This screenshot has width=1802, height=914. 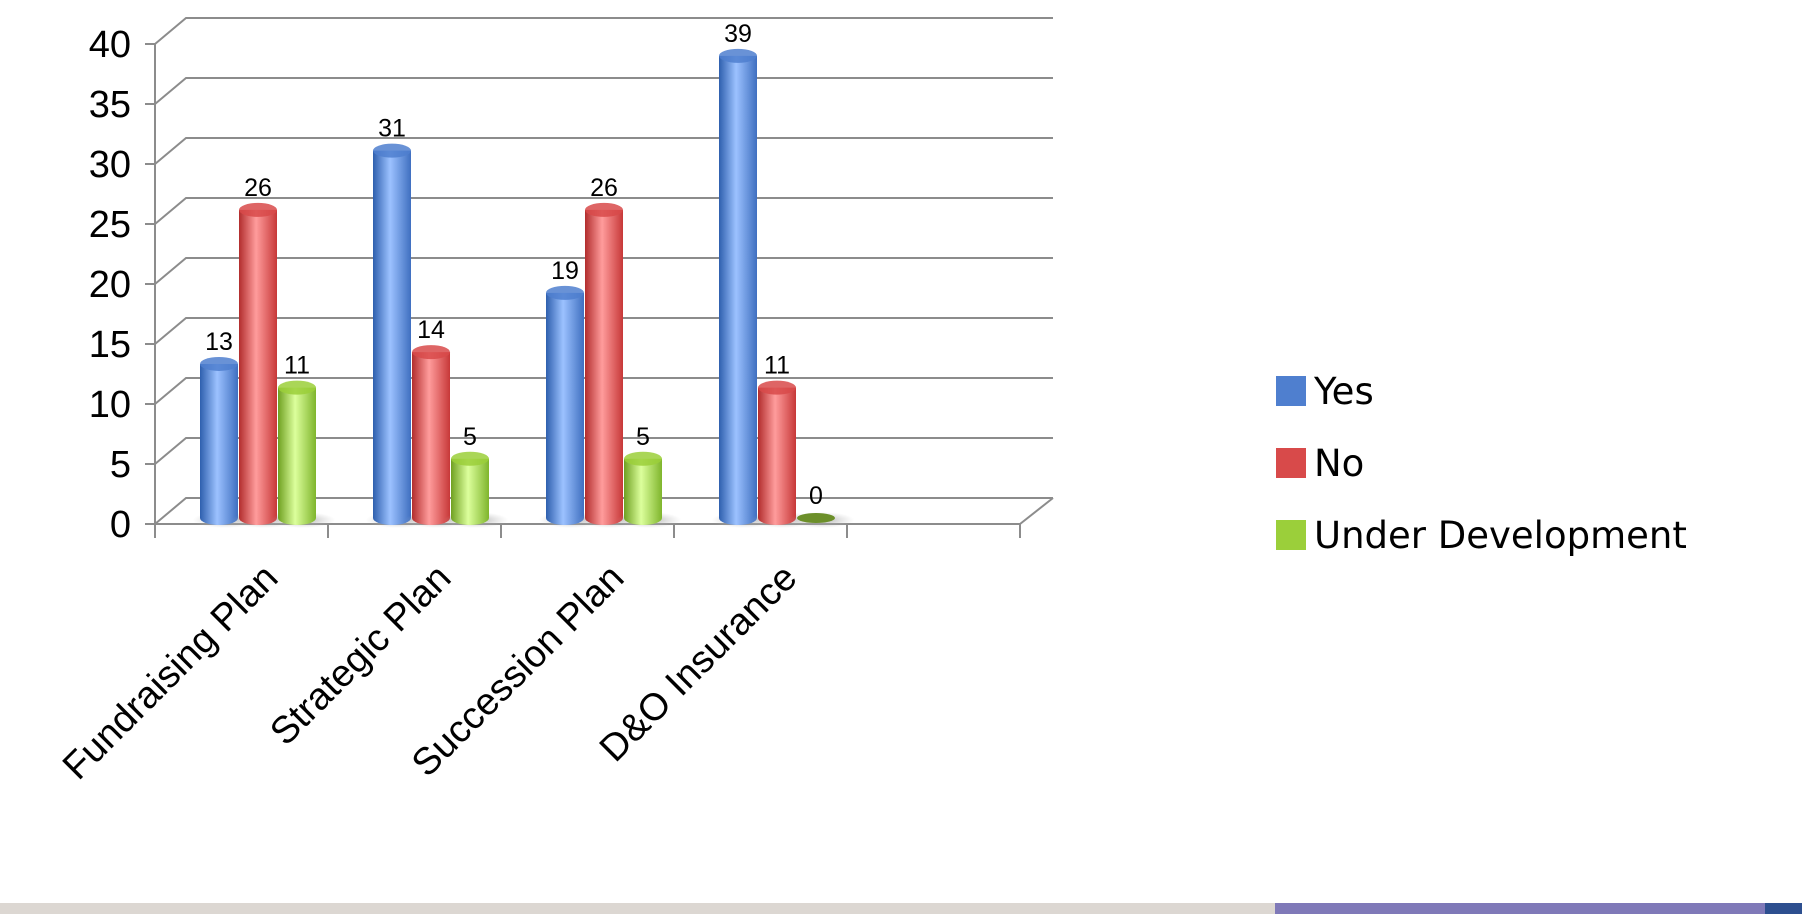 I want to click on y-tick-label: 20, so click(x=110, y=285).